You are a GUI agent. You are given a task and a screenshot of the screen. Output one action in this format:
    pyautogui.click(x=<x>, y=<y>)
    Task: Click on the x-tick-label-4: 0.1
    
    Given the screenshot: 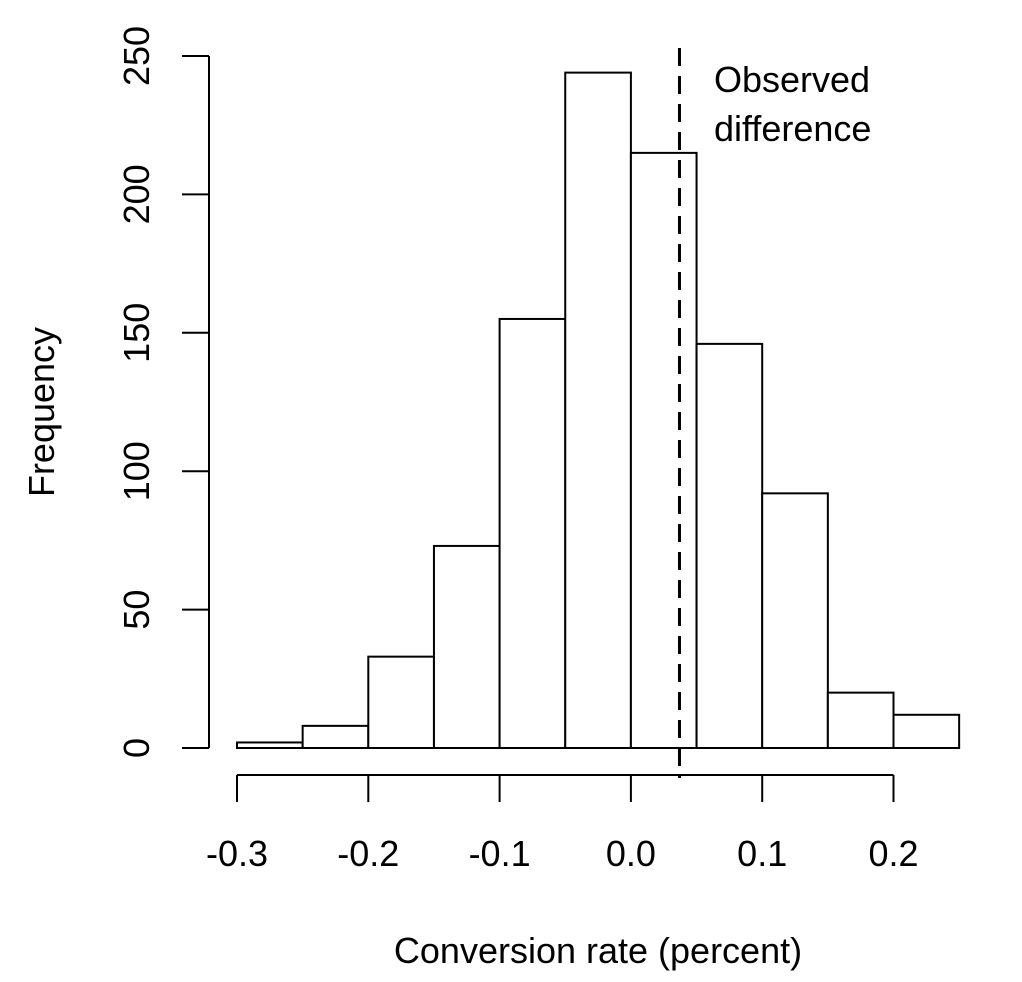 What is the action you would take?
    pyautogui.click(x=762, y=853)
    